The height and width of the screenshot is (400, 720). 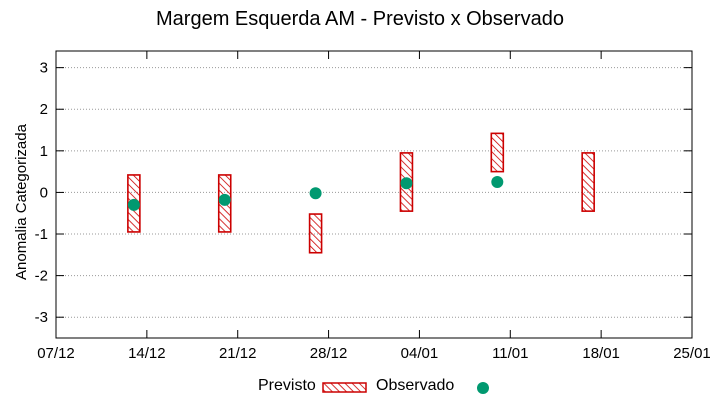 What do you see at coordinates (329, 353) in the screenshot?
I see `x-tick-label: 28/12` at bounding box center [329, 353].